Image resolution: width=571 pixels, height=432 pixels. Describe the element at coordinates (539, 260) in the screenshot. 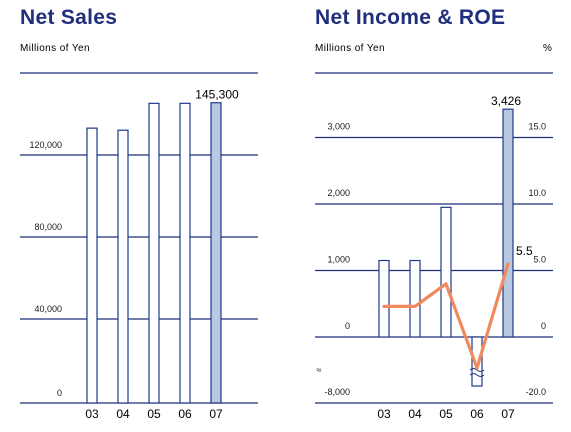

I see `right-y-tick-label: 5.0` at that location.